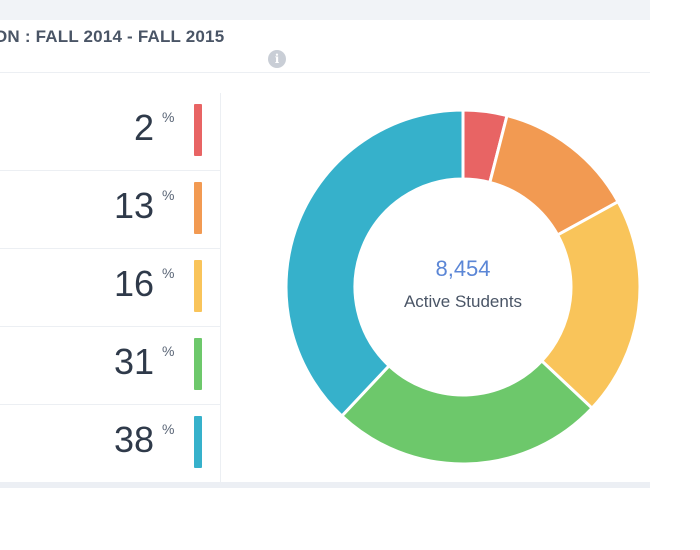 The image size is (700, 550). Describe the element at coordinates (110, 444) in the screenshot. I see `list-item: 38 %` at that location.